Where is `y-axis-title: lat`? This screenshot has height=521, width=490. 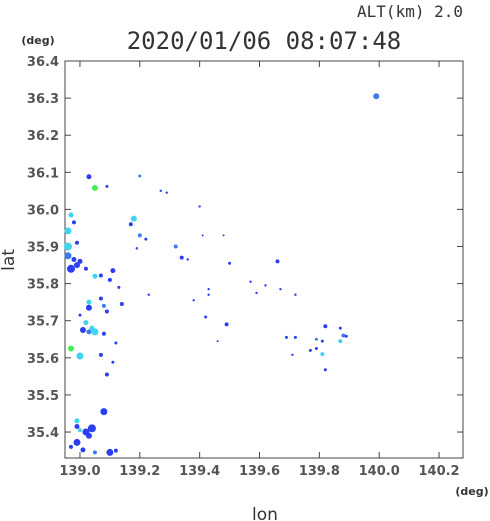
y-axis-title: lat is located at coordinates (9, 260).